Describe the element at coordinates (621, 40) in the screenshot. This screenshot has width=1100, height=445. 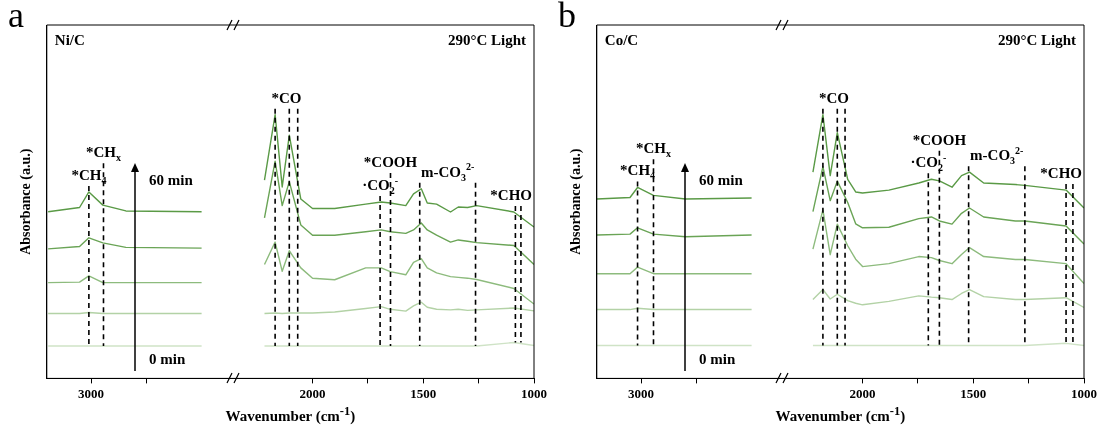
I see `text: Co/C` at that location.